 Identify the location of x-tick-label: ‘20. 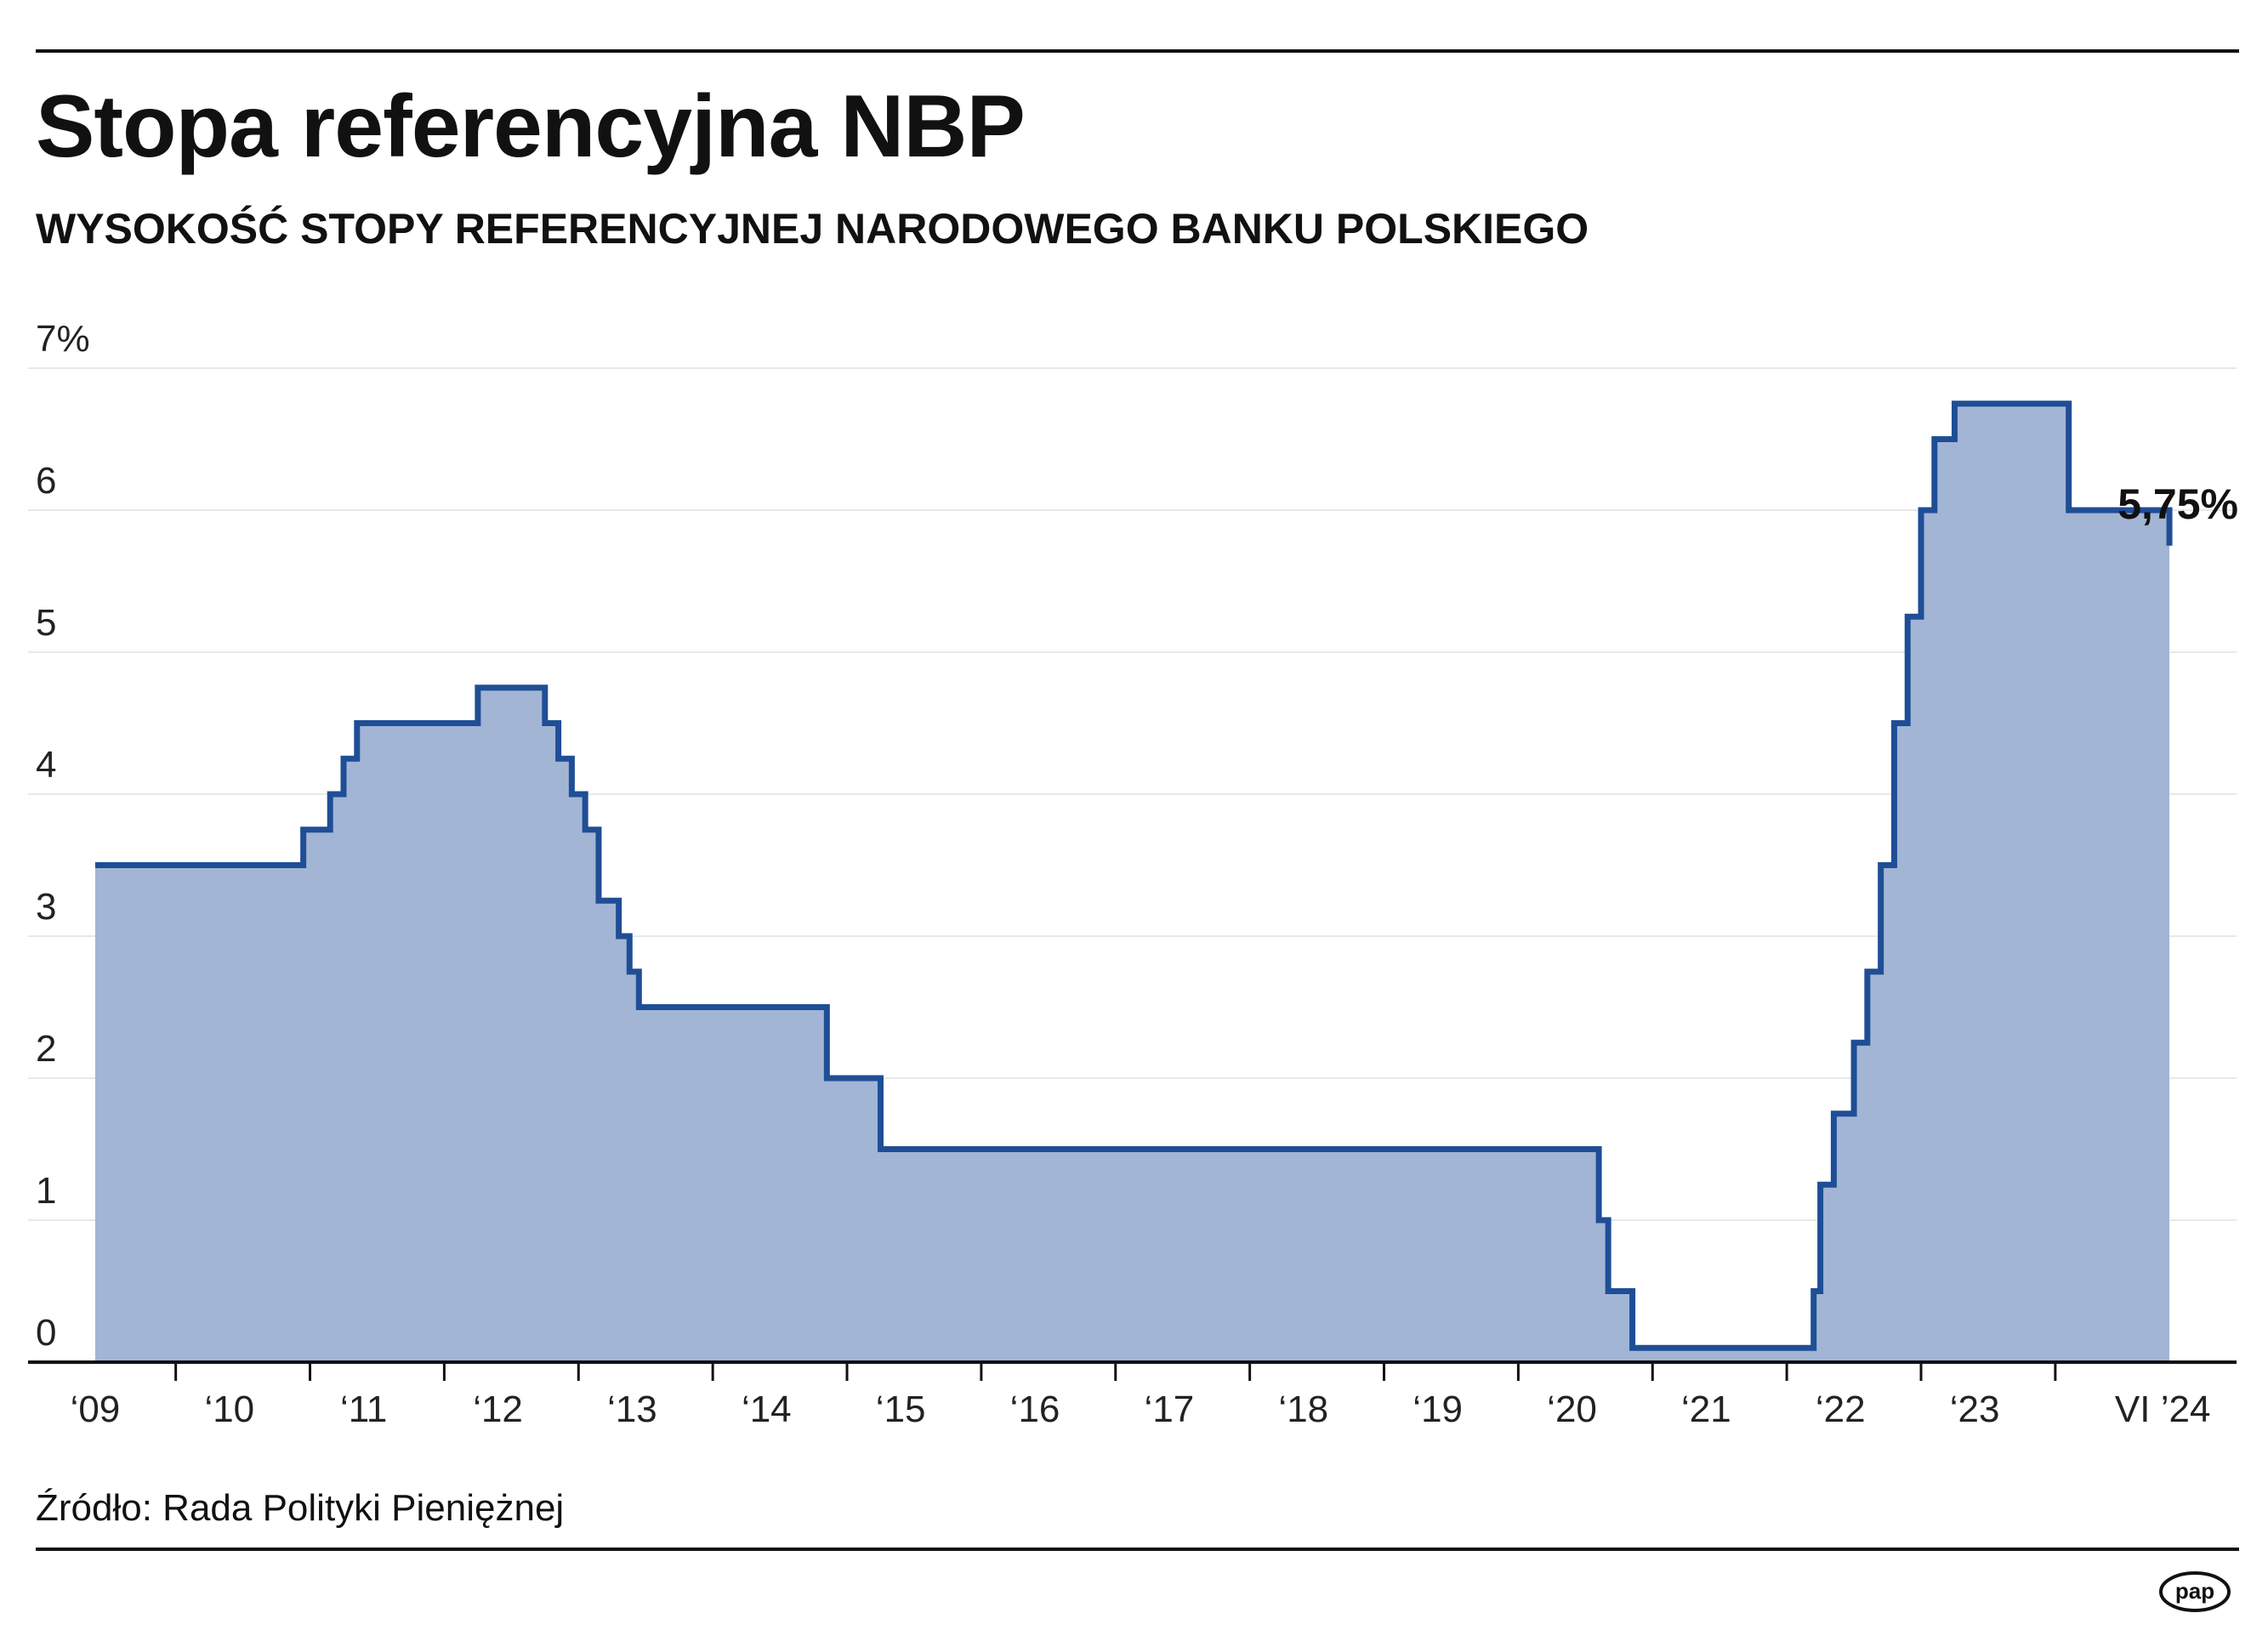
(1572, 1409).